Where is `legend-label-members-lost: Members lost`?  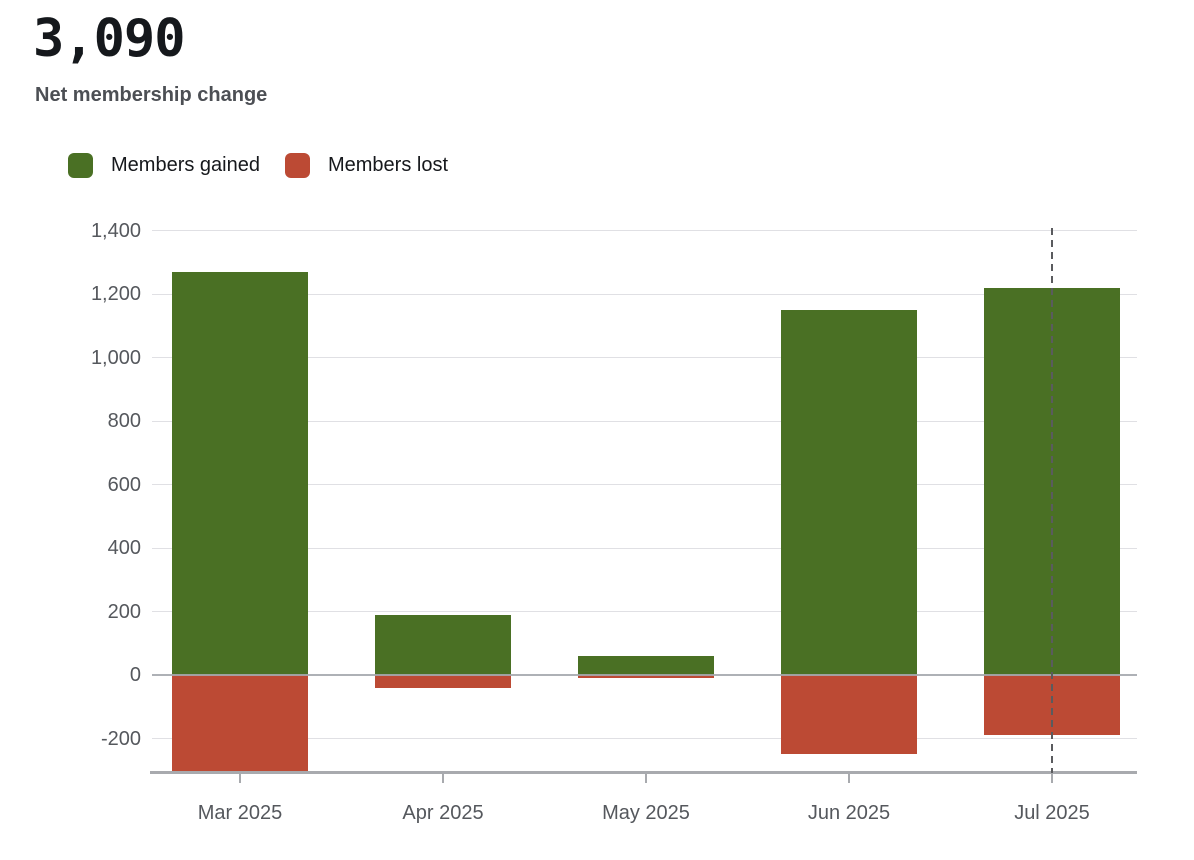
legend-label-members-lost: Members lost is located at coordinates (387, 165).